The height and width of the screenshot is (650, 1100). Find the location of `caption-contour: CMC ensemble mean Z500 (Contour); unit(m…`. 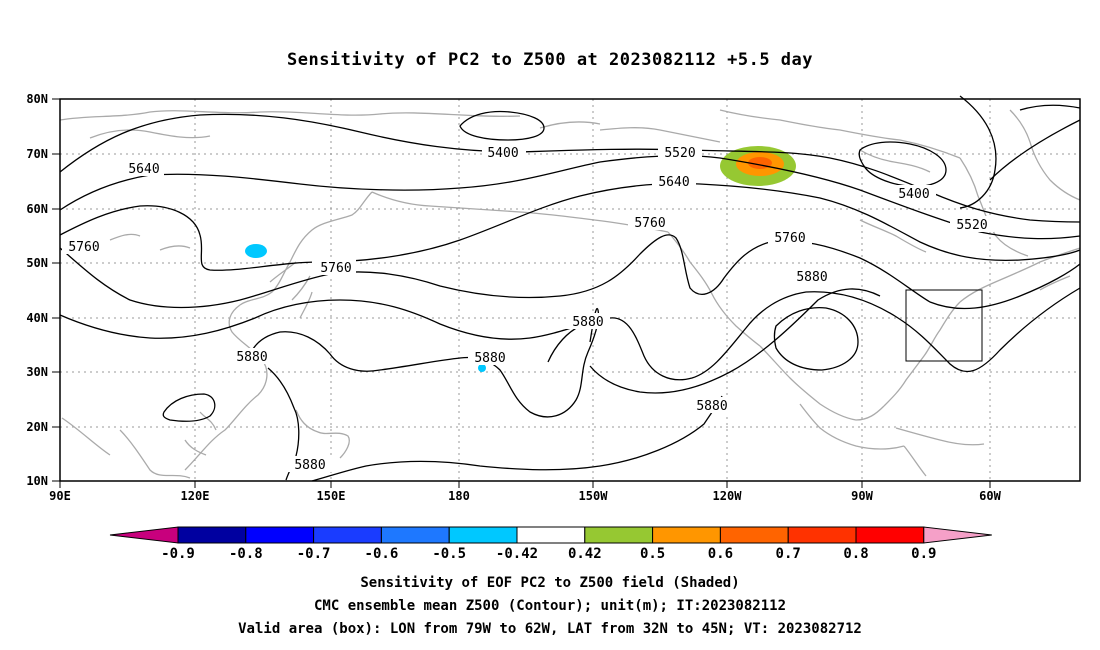

caption-contour: CMC ensemble mean Z500 (Contour); unit(m… is located at coordinates (549, 606).